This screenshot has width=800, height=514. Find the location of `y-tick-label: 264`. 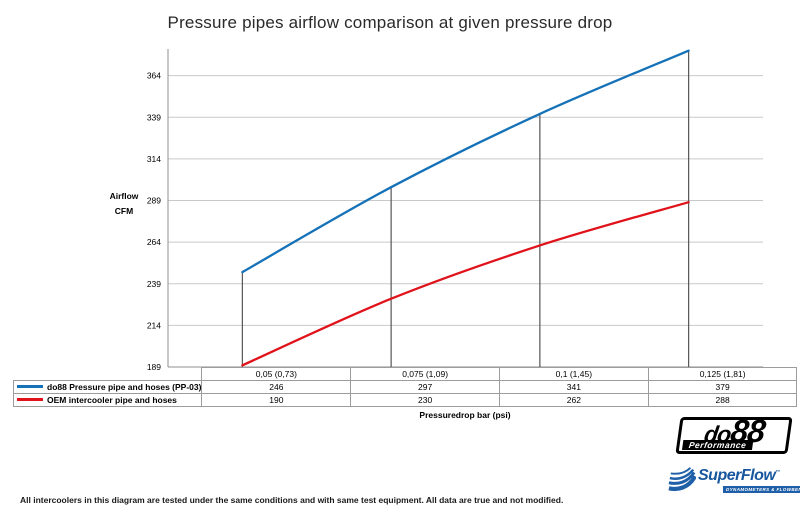

y-tick-label: 264 is located at coordinates (154, 242).